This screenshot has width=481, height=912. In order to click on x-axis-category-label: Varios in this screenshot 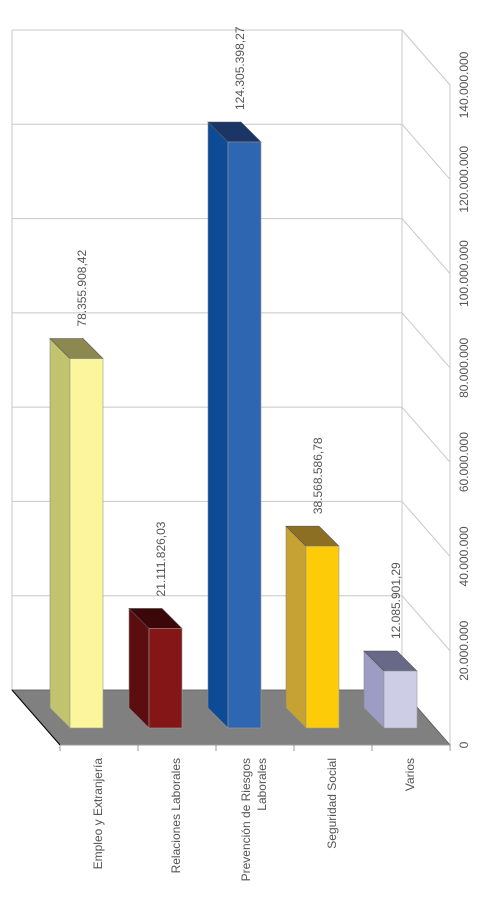, I will do `click(410, 774)`.